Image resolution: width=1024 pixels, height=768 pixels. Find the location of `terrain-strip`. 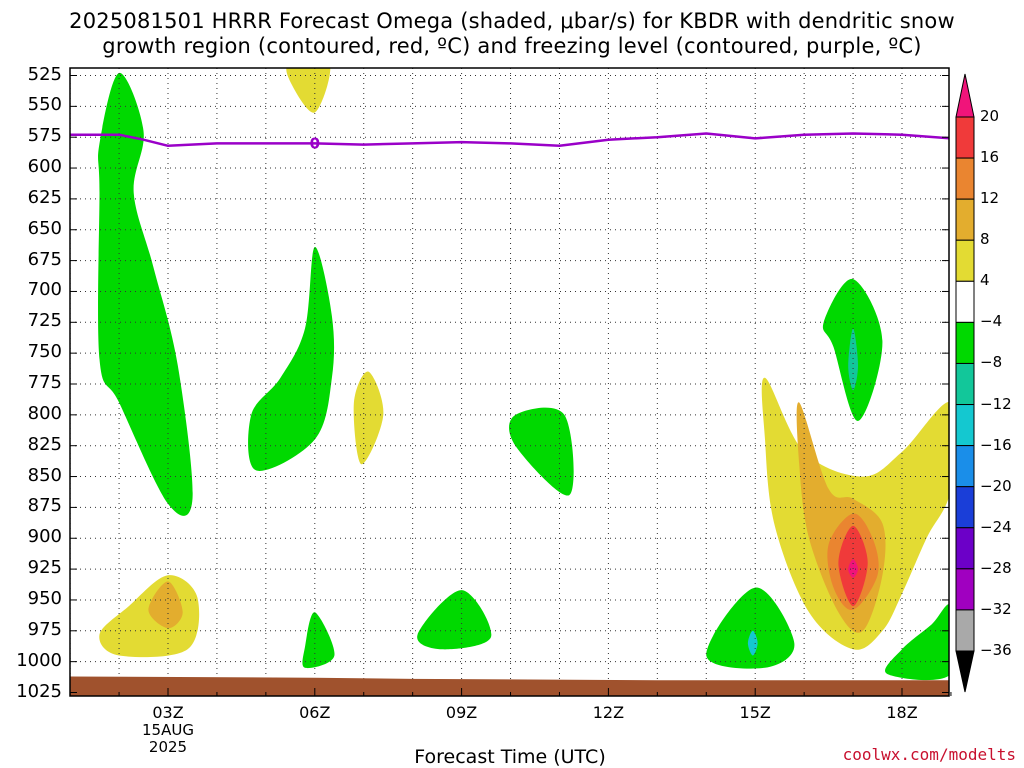

terrain-strip is located at coordinates (509, 686).